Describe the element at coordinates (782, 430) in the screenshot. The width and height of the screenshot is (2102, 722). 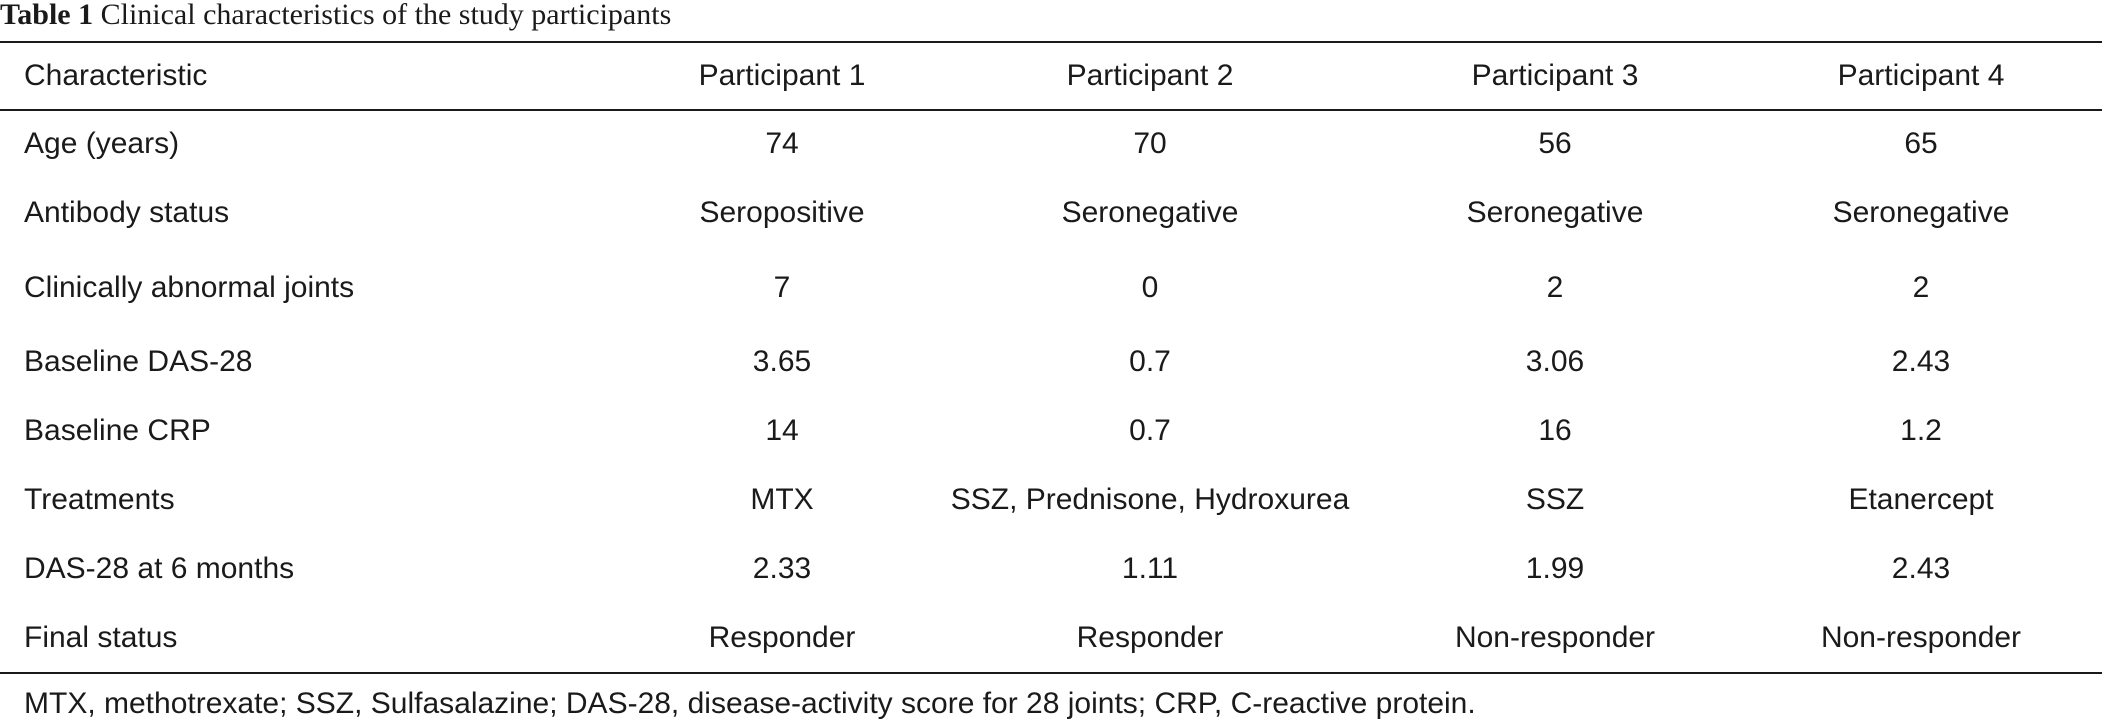
I see `table-cell: 14` at that location.